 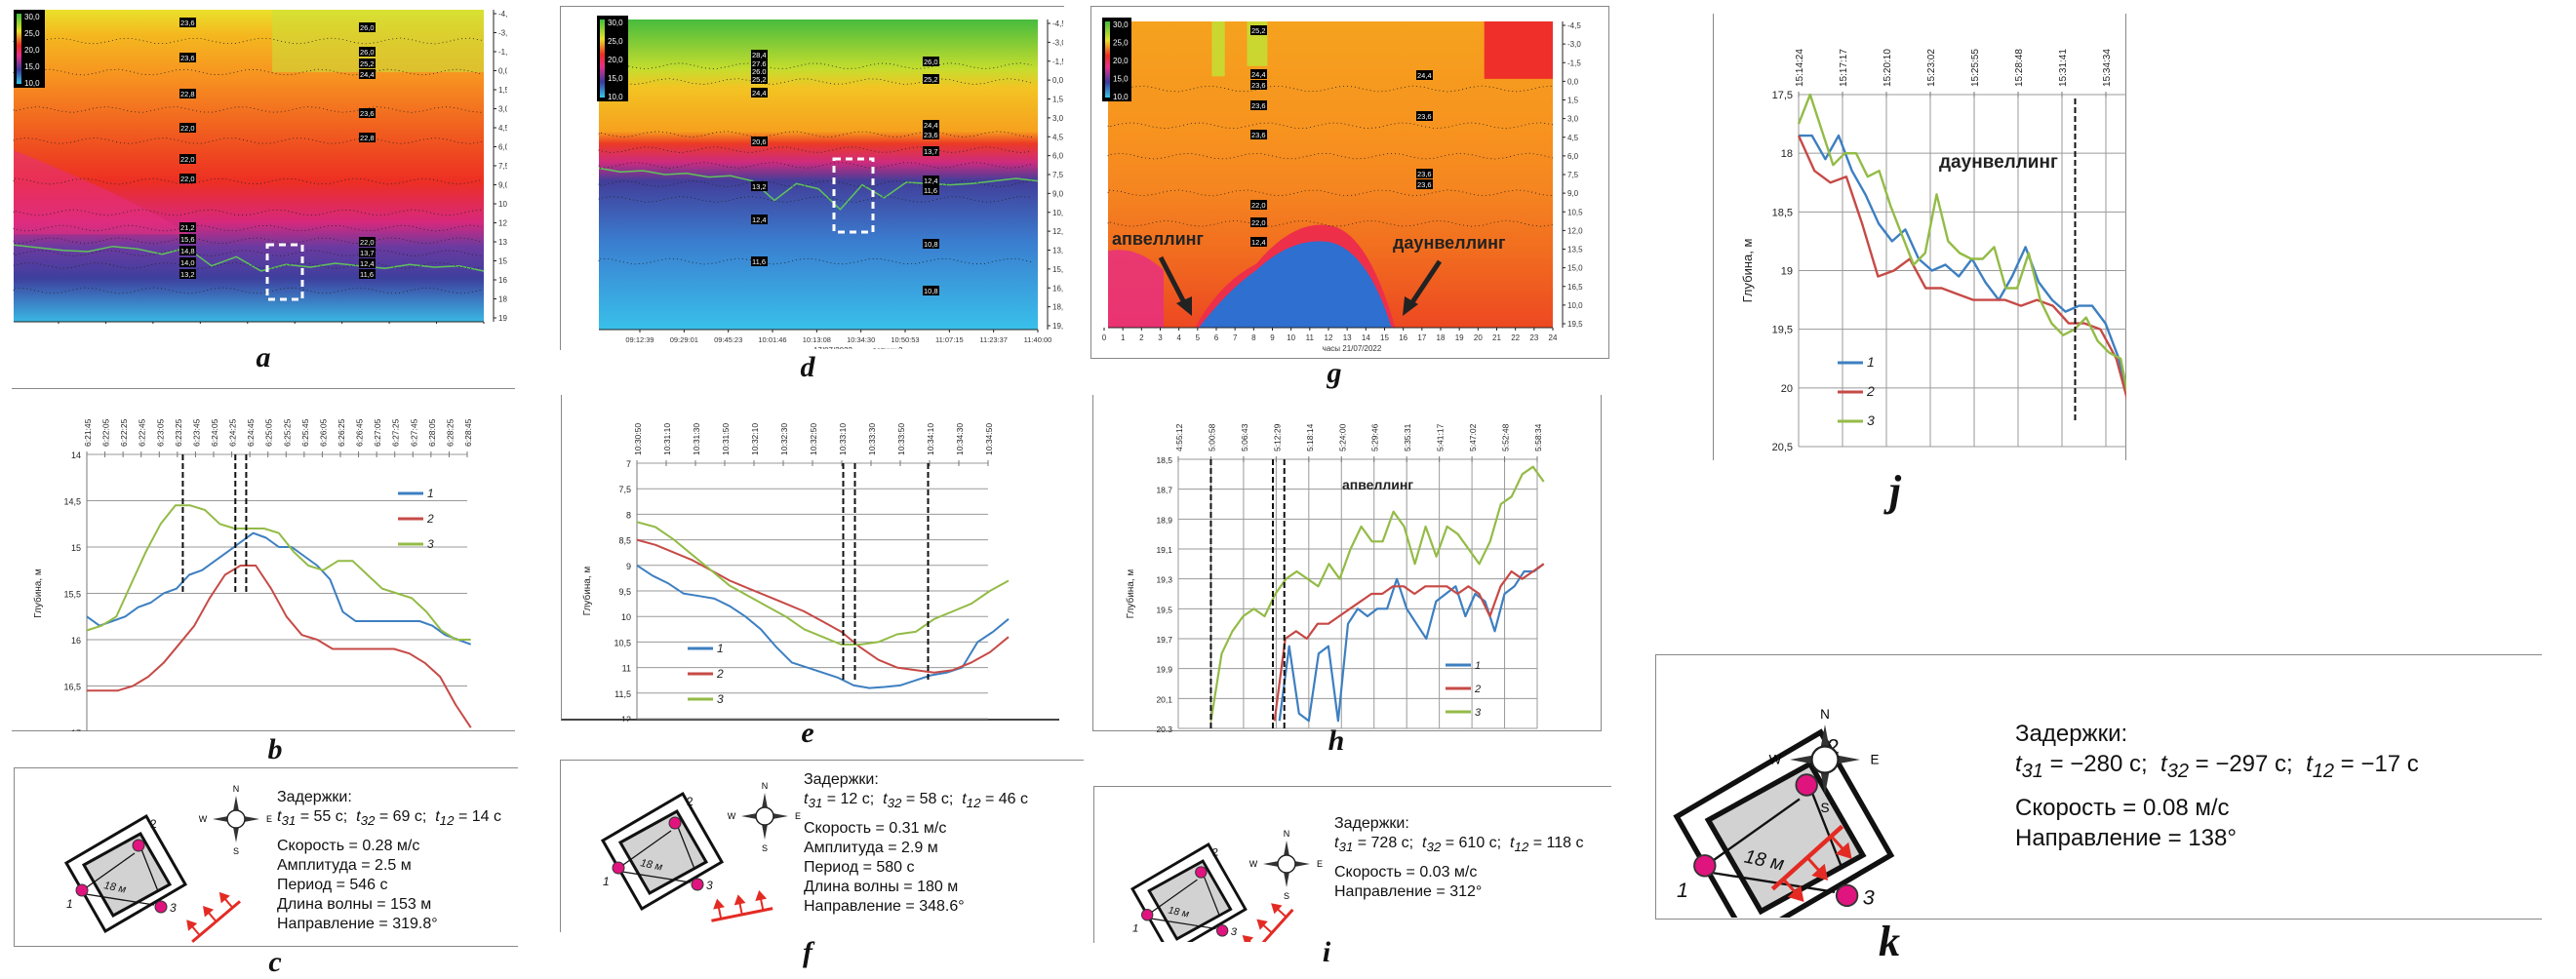 I want to click on compass-needle-n, so click(x=1825, y=736).